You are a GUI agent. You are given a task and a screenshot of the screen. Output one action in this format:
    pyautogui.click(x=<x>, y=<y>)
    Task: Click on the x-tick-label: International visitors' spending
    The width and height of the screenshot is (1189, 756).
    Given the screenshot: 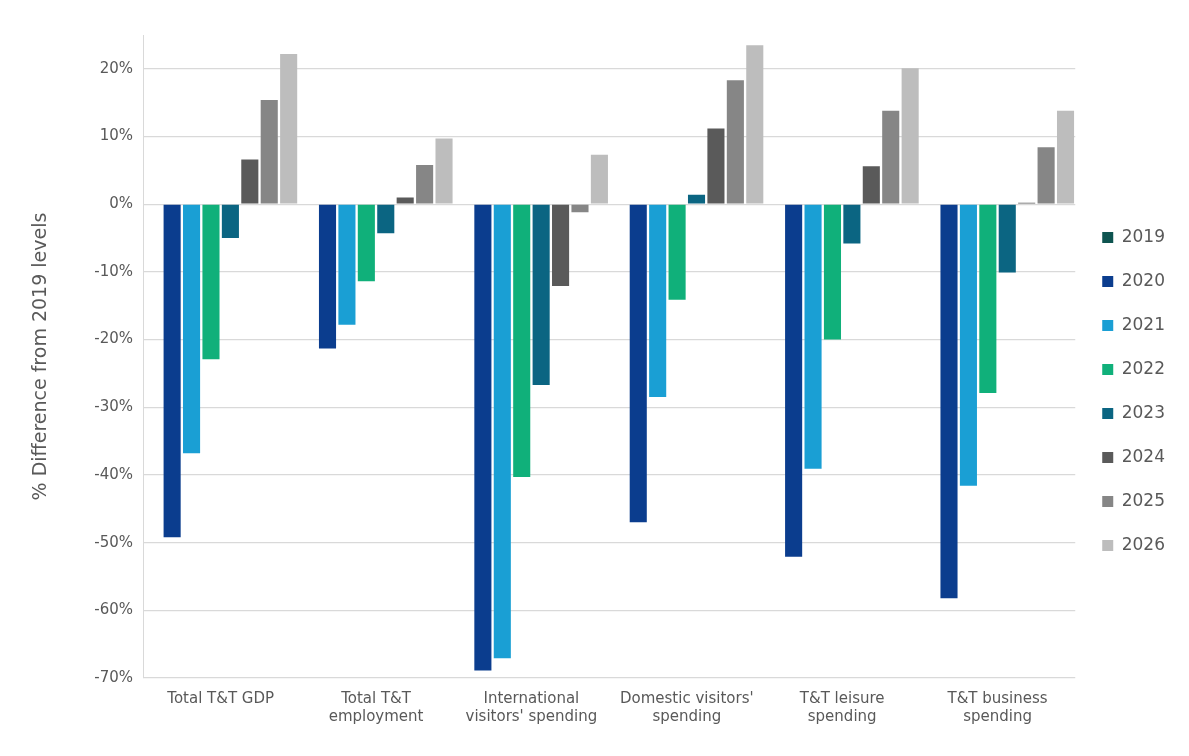 What is the action you would take?
    pyautogui.click(x=531, y=706)
    